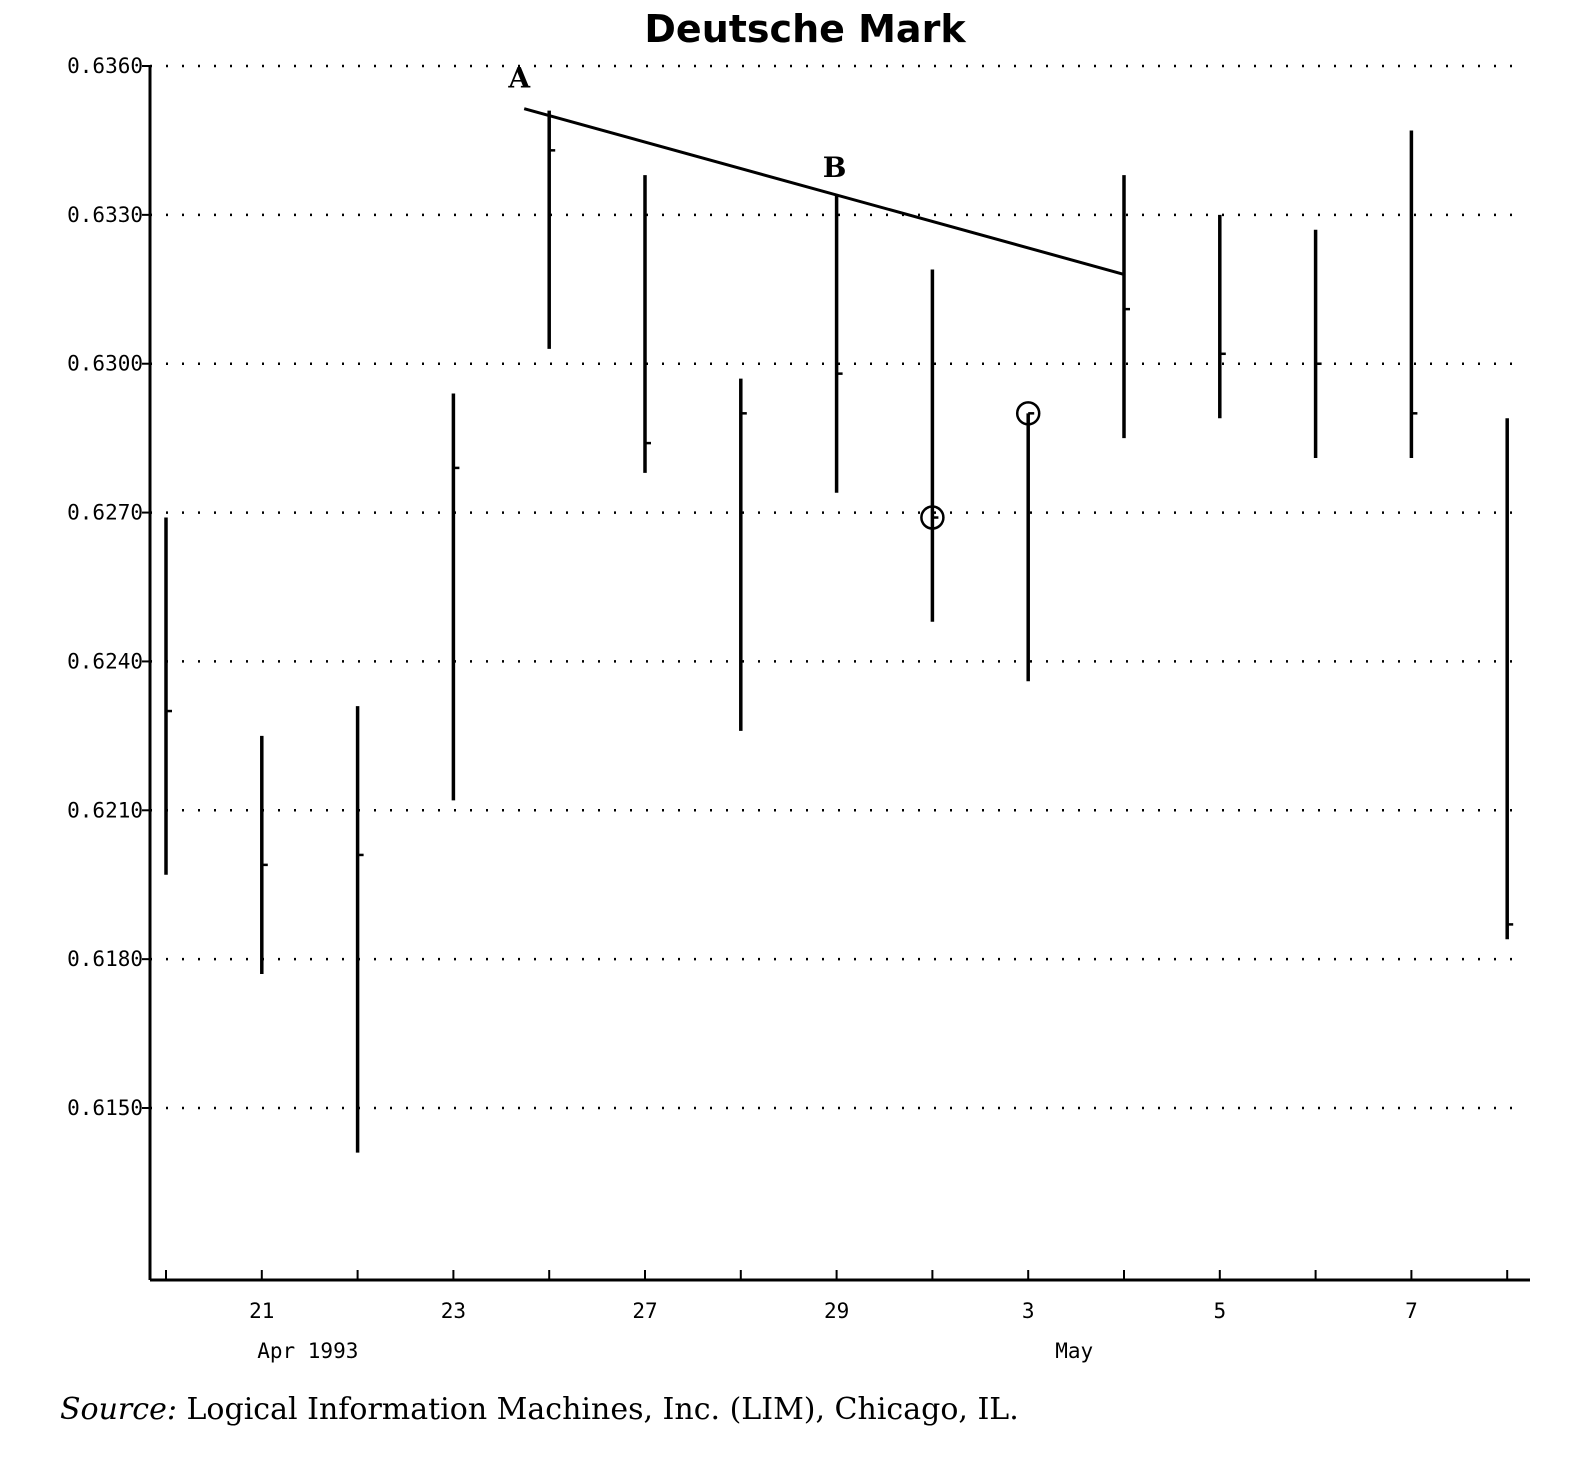  What do you see at coordinates (105, 215) in the screenshot?
I see `y-tick-label: 0.6330` at bounding box center [105, 215].